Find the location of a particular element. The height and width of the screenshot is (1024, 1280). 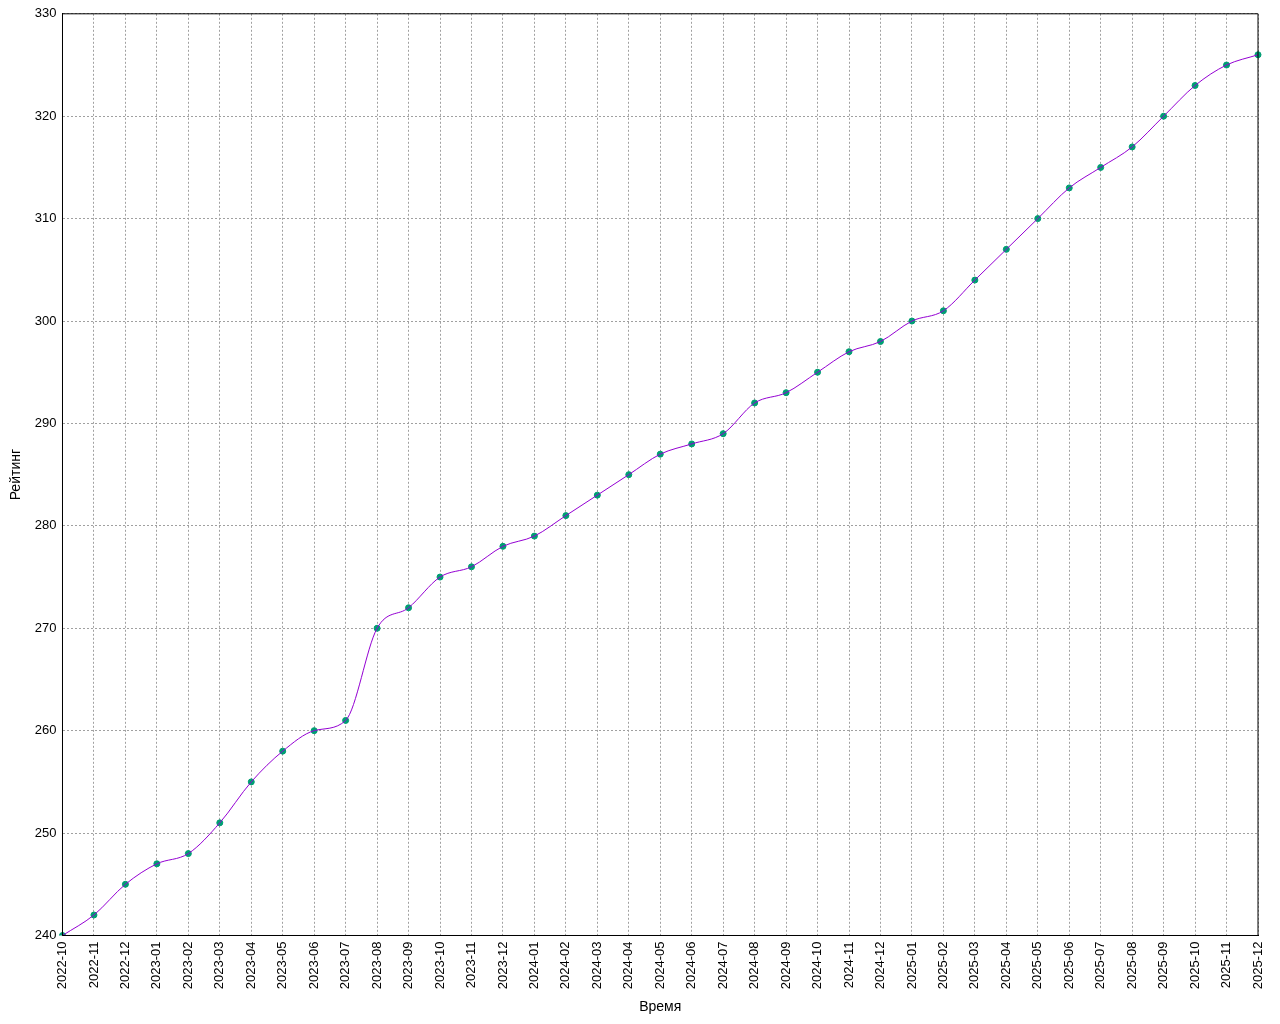

y-tick-label: 260 is located at coordinates (45, 730).